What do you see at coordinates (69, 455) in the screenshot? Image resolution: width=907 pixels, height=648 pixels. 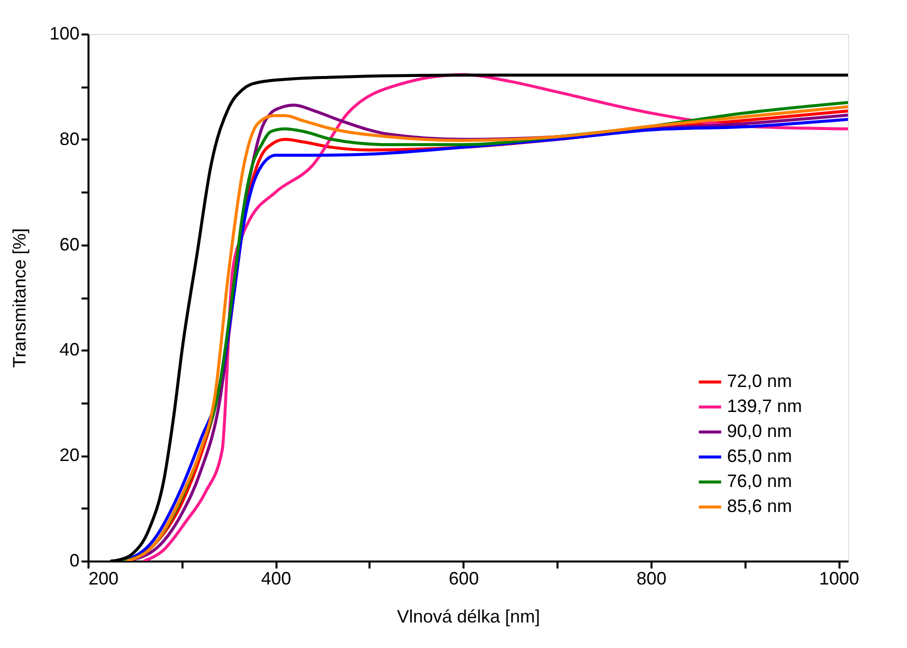 I see `y-tick-label: 20` at bounding box center [69, 455].